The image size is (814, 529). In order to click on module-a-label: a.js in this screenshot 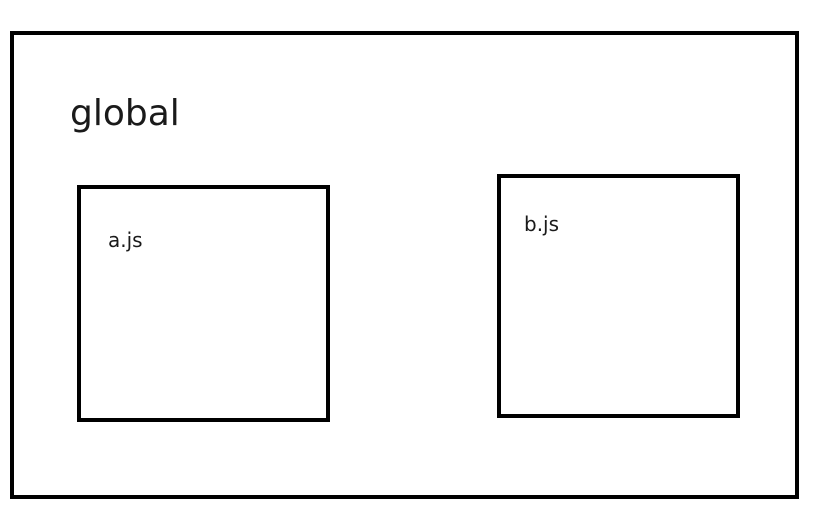, I will do `click(125, 240)`.